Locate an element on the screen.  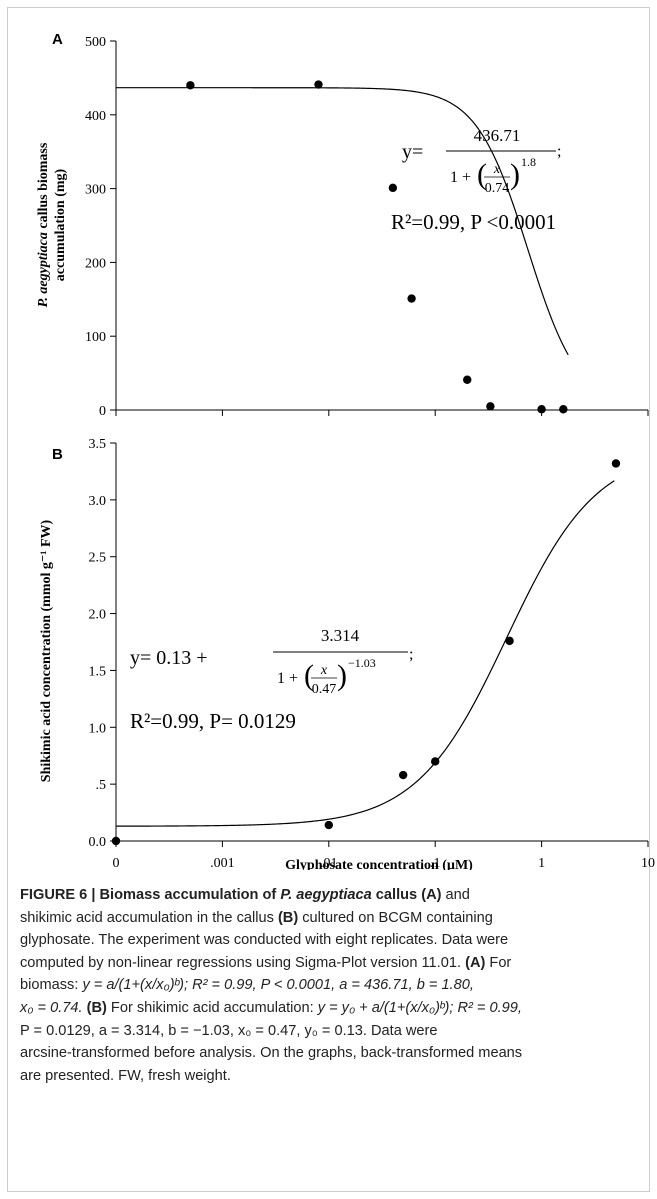
caption-text: For is located at coordinates (498, 962).